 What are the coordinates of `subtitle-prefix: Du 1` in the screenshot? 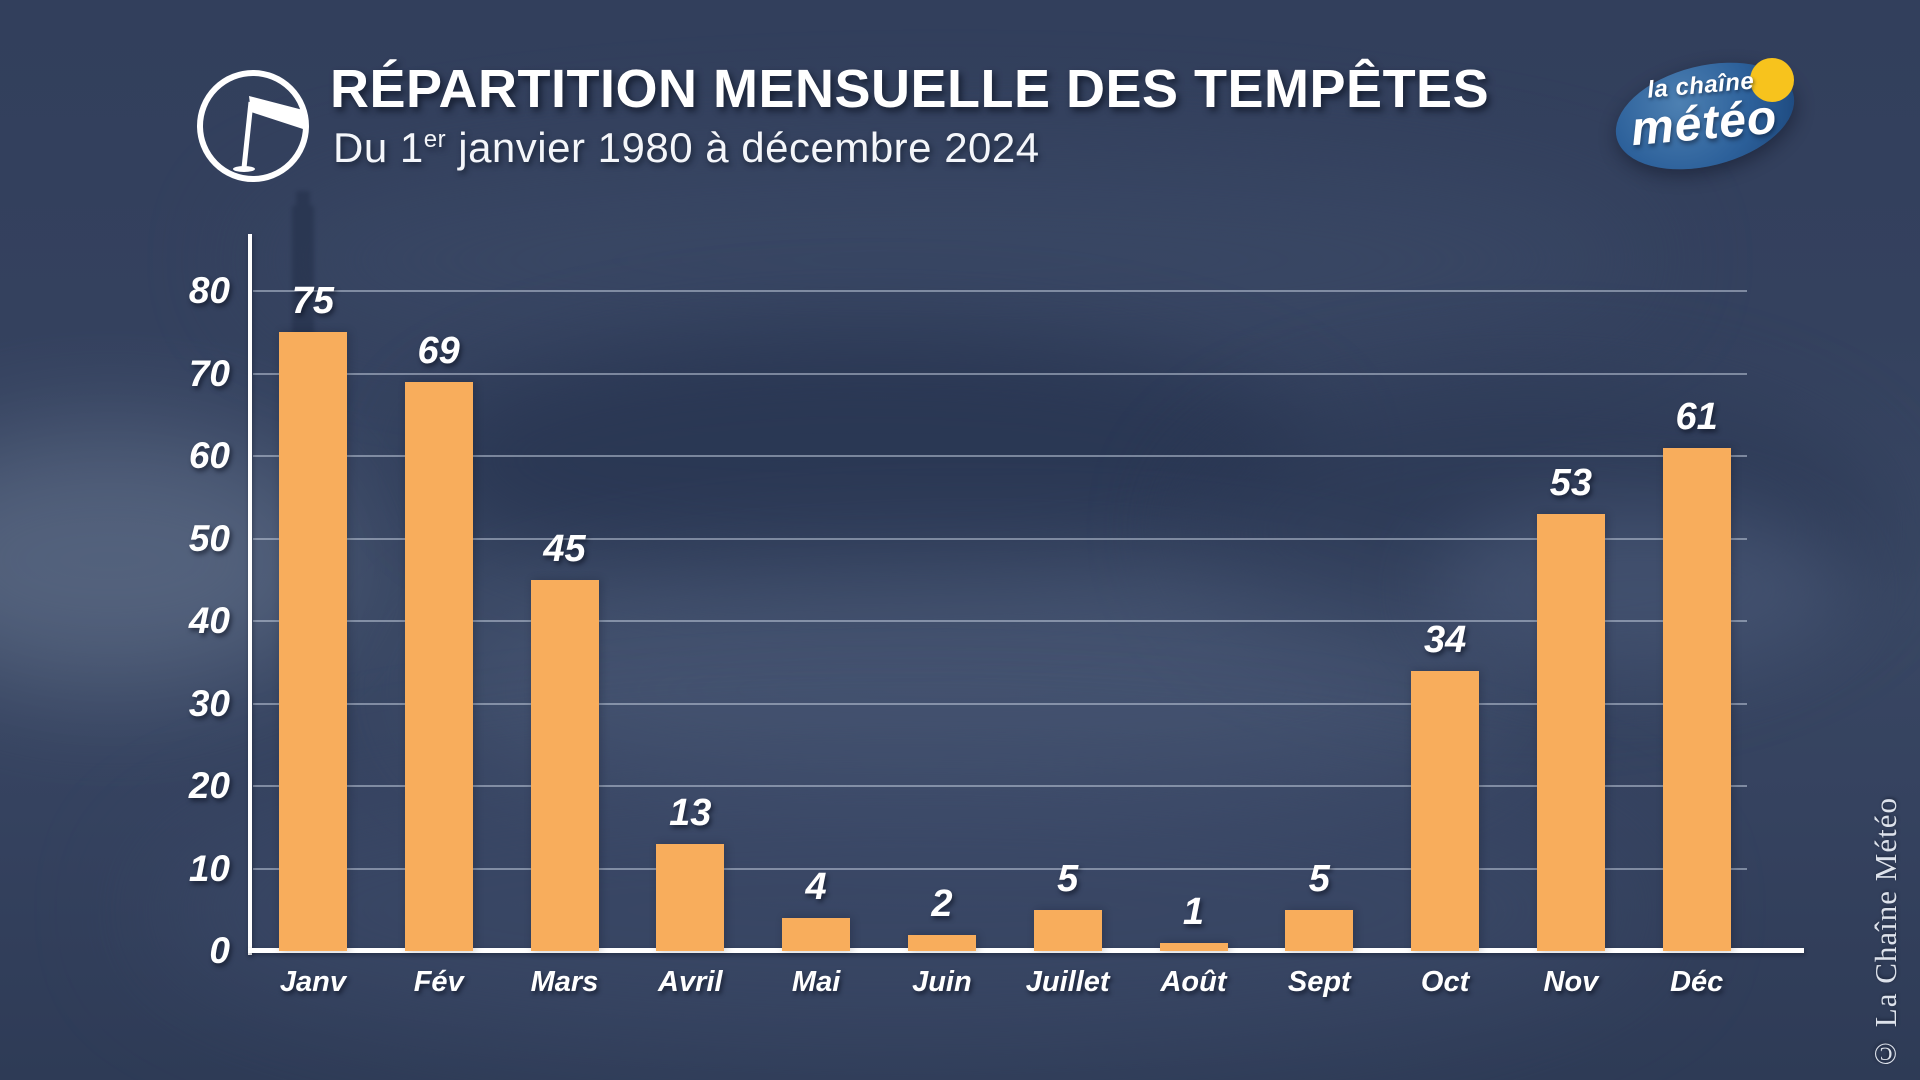 It's located at (378, 147).